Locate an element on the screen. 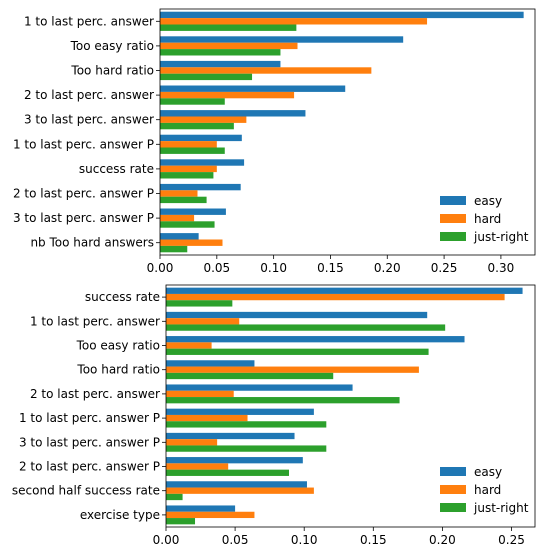  category-label: nb Too hard answers is located at coordinates (92, 243).